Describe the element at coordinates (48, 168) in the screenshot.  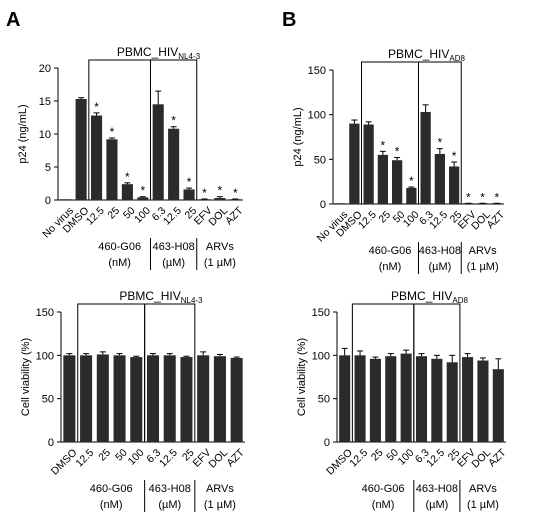
I see `y-tick-label: 5` at that location.